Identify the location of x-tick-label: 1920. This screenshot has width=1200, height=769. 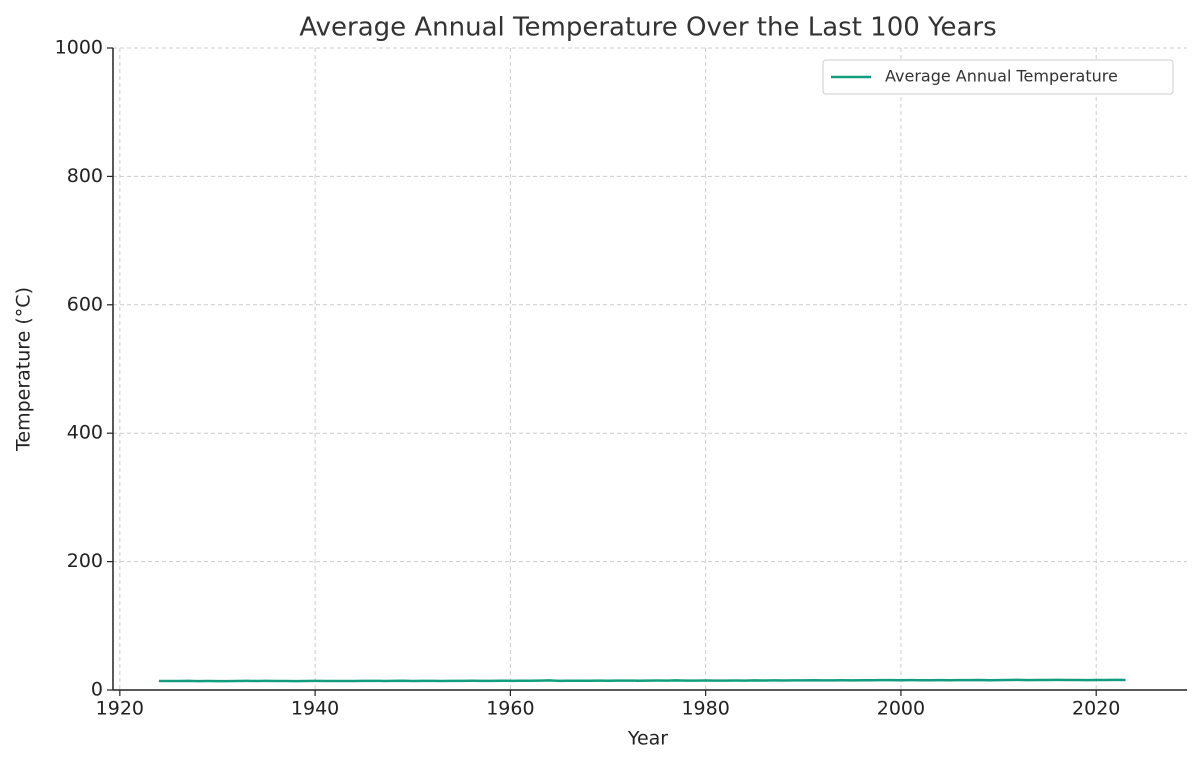
(120, 709).